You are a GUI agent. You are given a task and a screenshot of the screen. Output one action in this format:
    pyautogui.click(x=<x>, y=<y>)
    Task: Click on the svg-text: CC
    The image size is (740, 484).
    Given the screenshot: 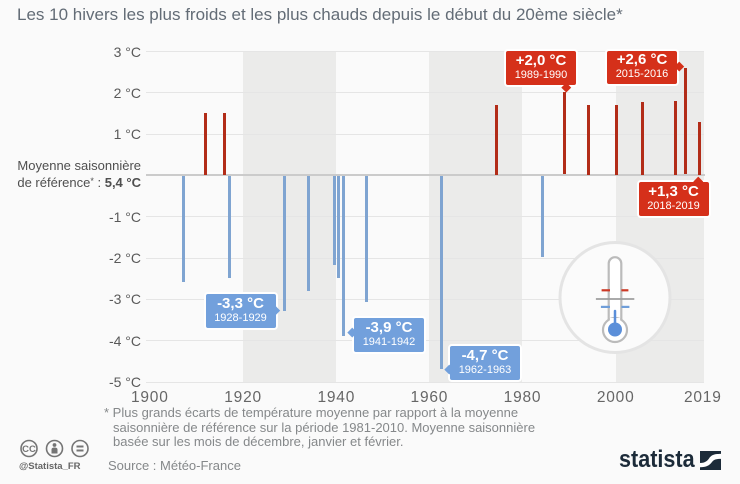 What is the action you would take?
    pyautogui.click(x=29, y=449)
    